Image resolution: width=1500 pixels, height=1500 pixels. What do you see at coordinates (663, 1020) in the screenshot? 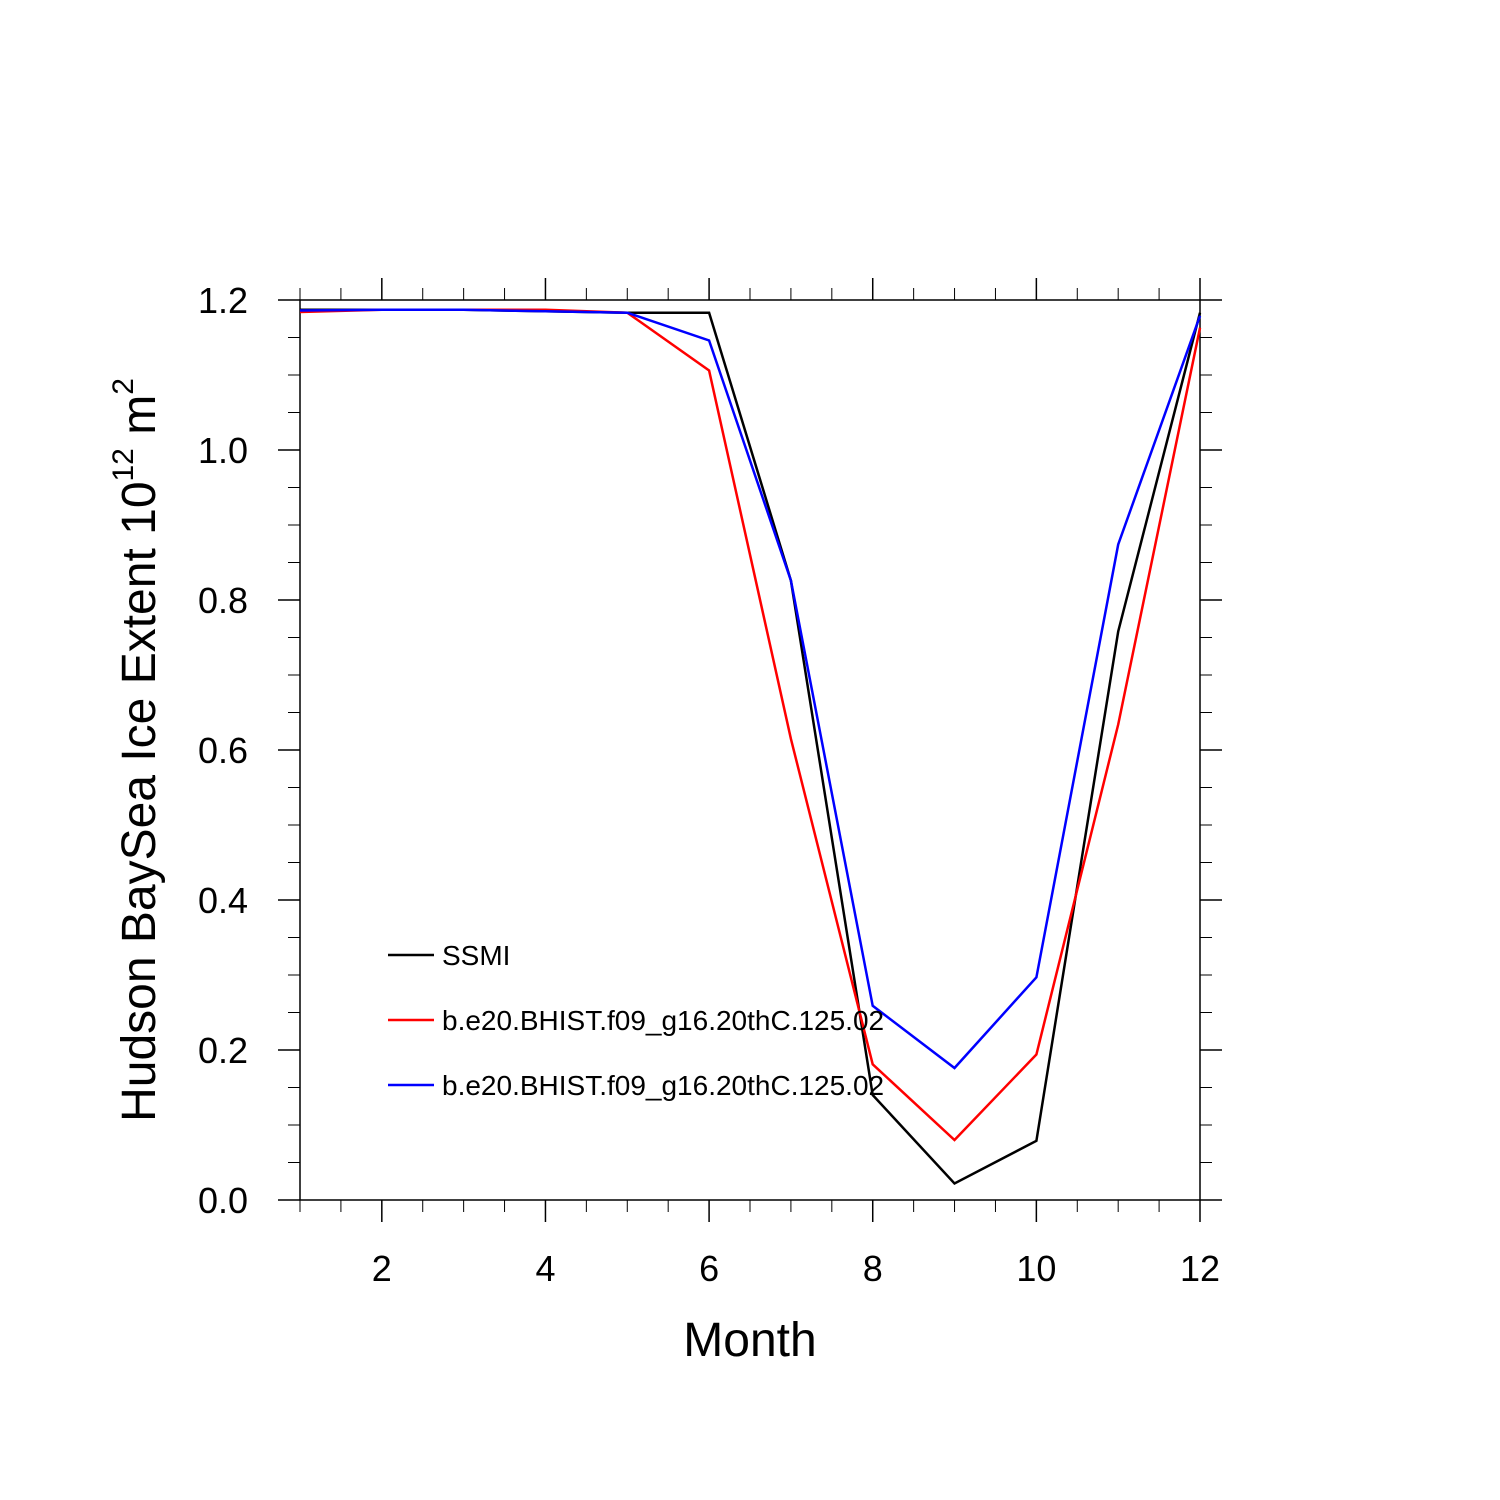
I see `legend-label-2: b.e20.BHIST.f09_g16.20thC.125.02` at bounding box center [663, 1020].